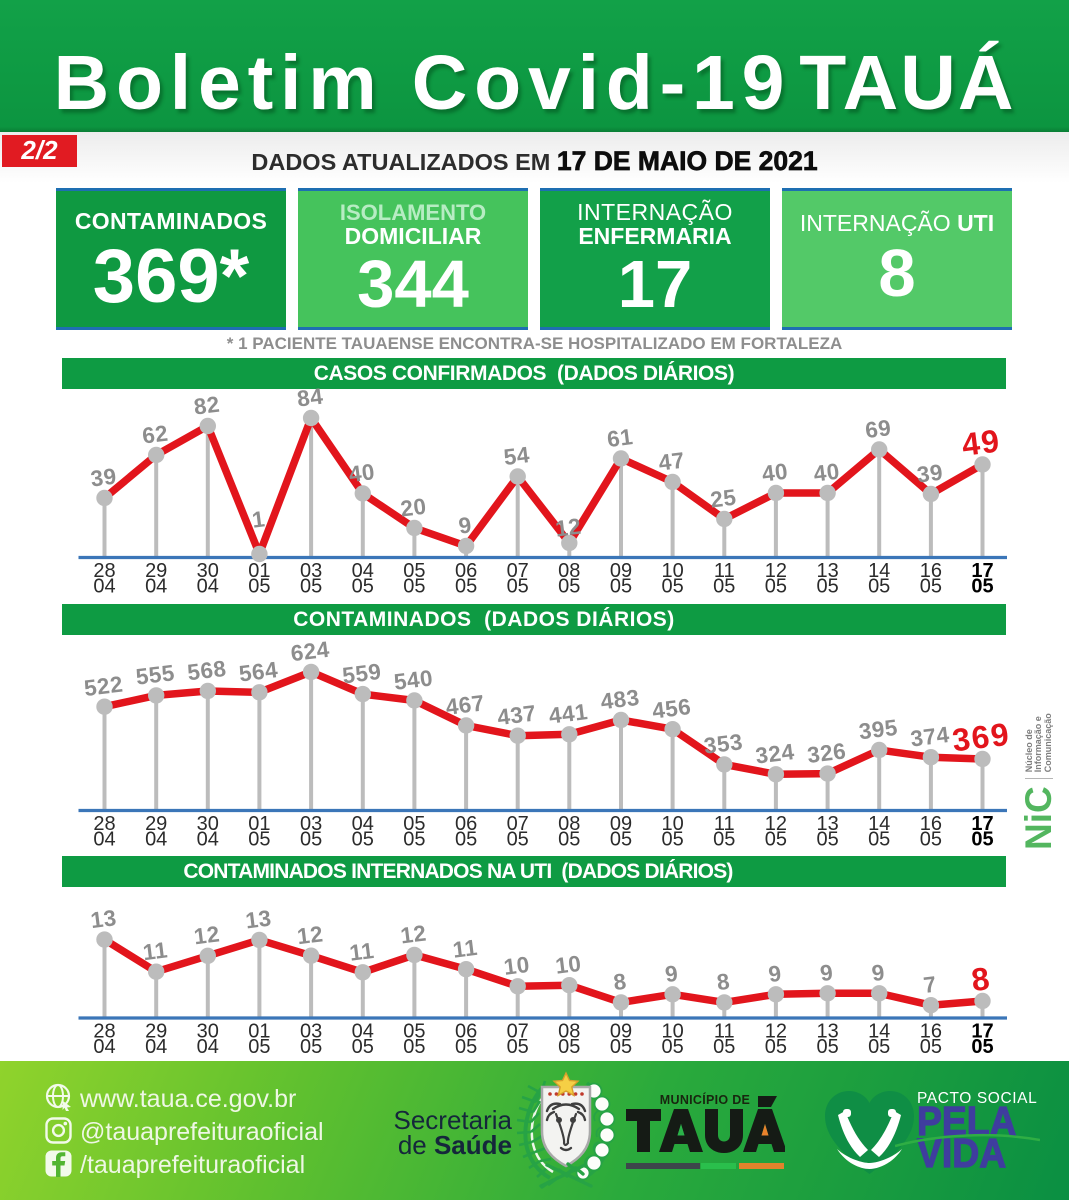 The image size is (1069, 1200). What do you see at coordinates (465, 705) in the screenshot?
I see `svg-text: 467` at bounding box center [465, 705].